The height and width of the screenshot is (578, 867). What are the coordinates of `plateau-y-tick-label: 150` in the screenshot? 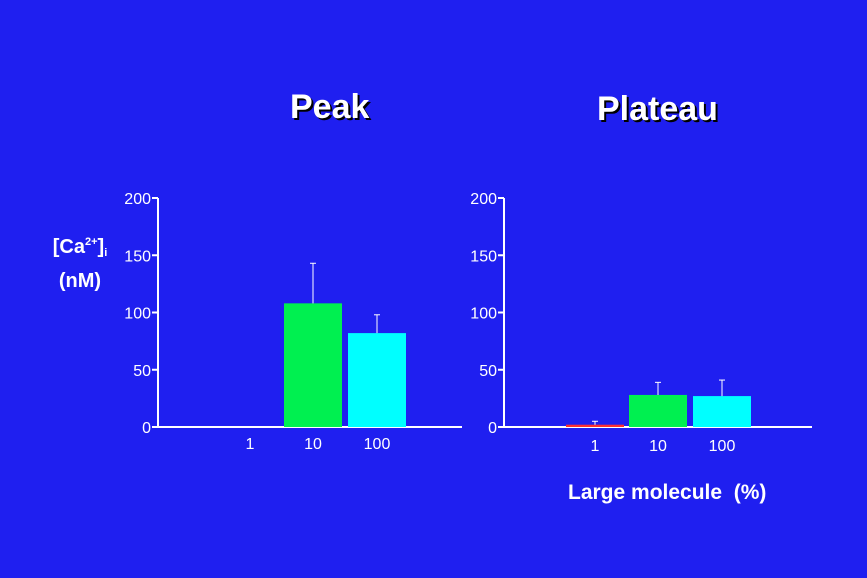 It's located at (483, 256).